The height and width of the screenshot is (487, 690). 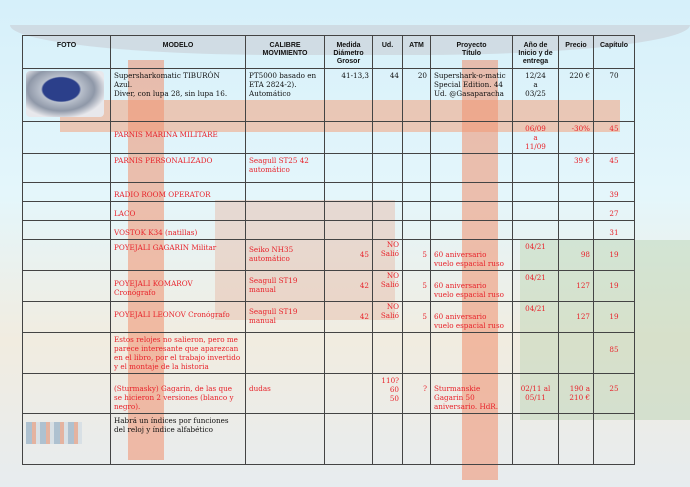 What do you see at coordinates (416, 393) in the screenshot?
I see `cell-atm: ?` at bounding box center [416, 393].